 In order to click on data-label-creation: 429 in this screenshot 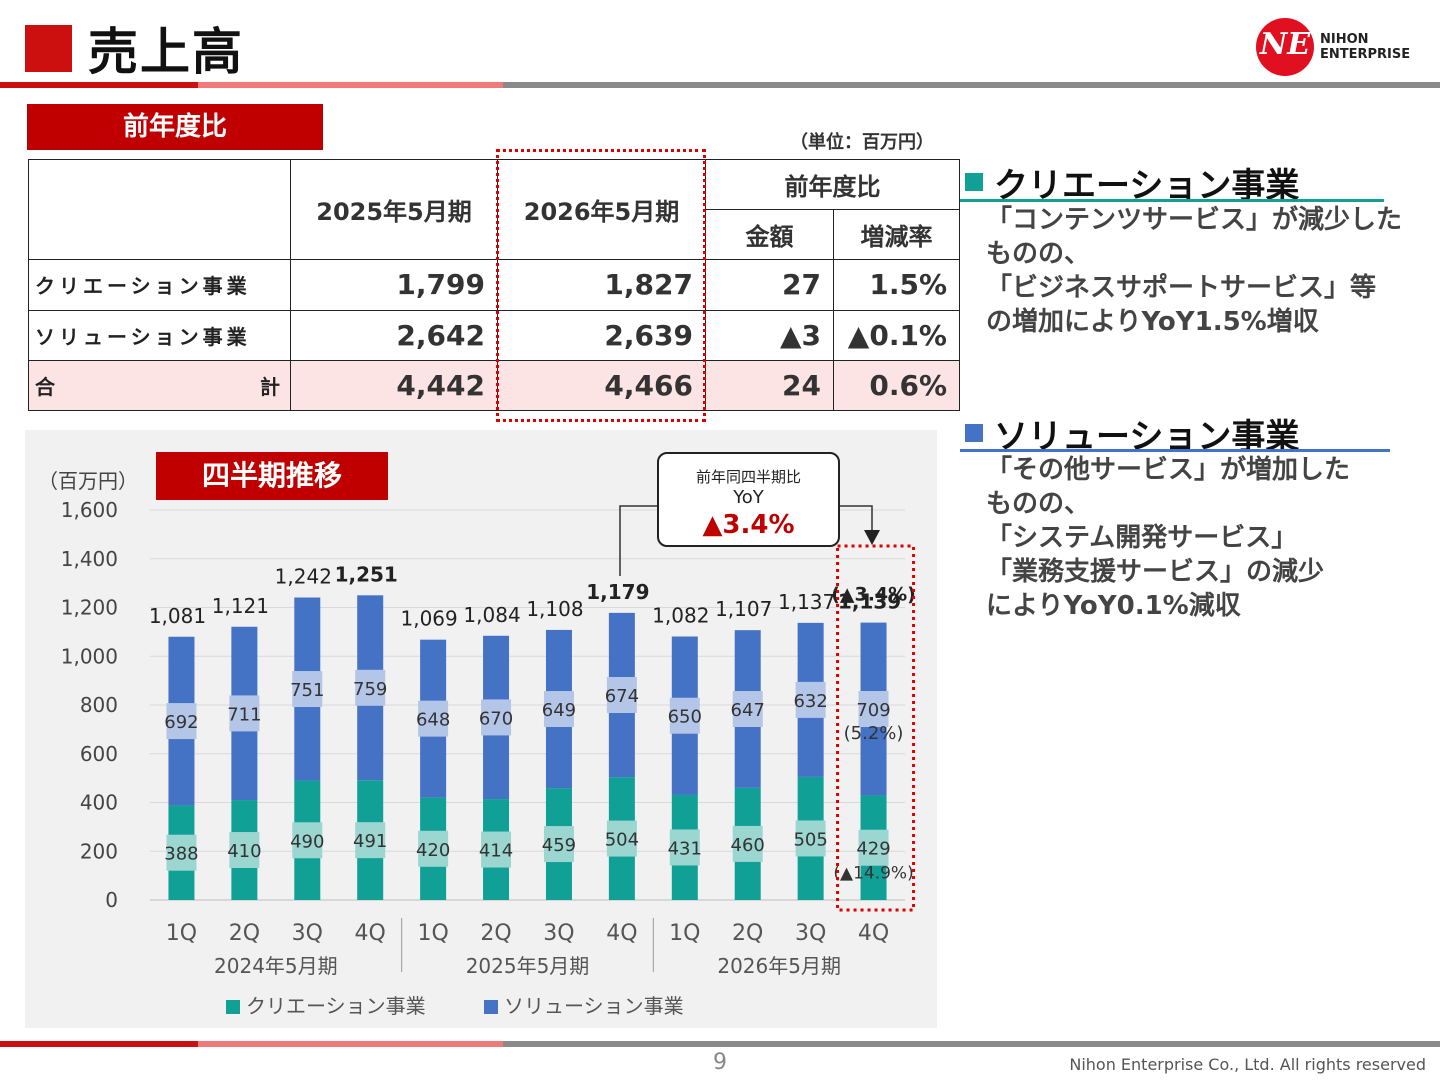, I will do `click(873, 849)`.